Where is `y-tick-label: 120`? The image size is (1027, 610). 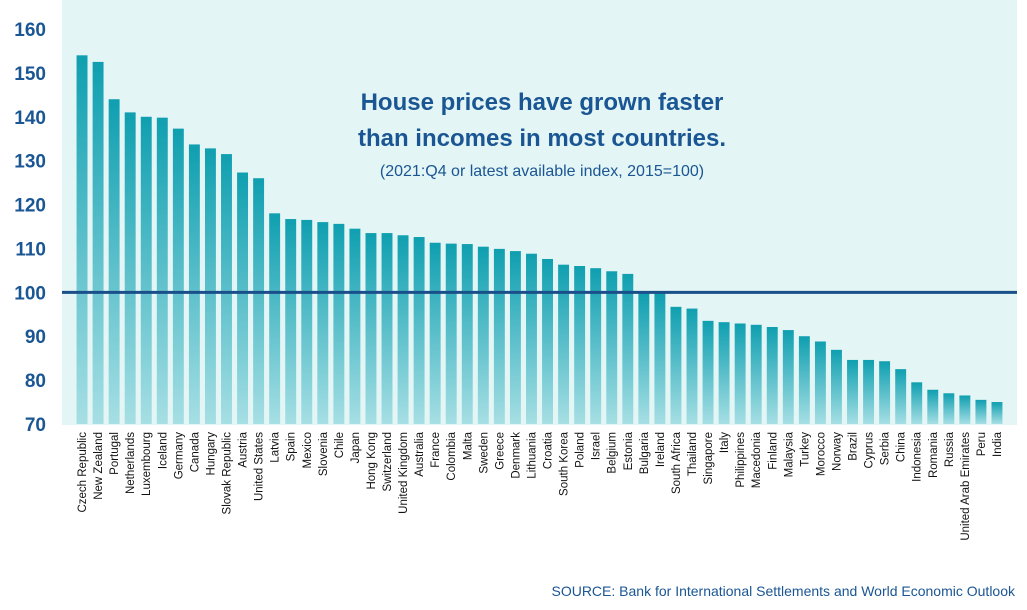
y-tick-label: 120 is located at coordinates (30, 206).